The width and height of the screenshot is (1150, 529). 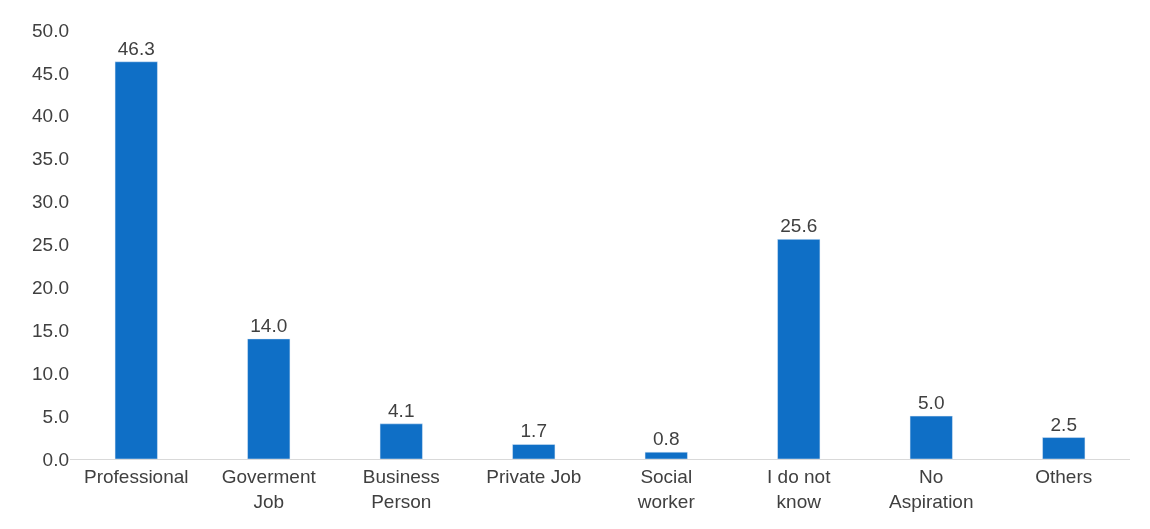 I want to click on data-label: 14.0, so click(x=269, y=325).